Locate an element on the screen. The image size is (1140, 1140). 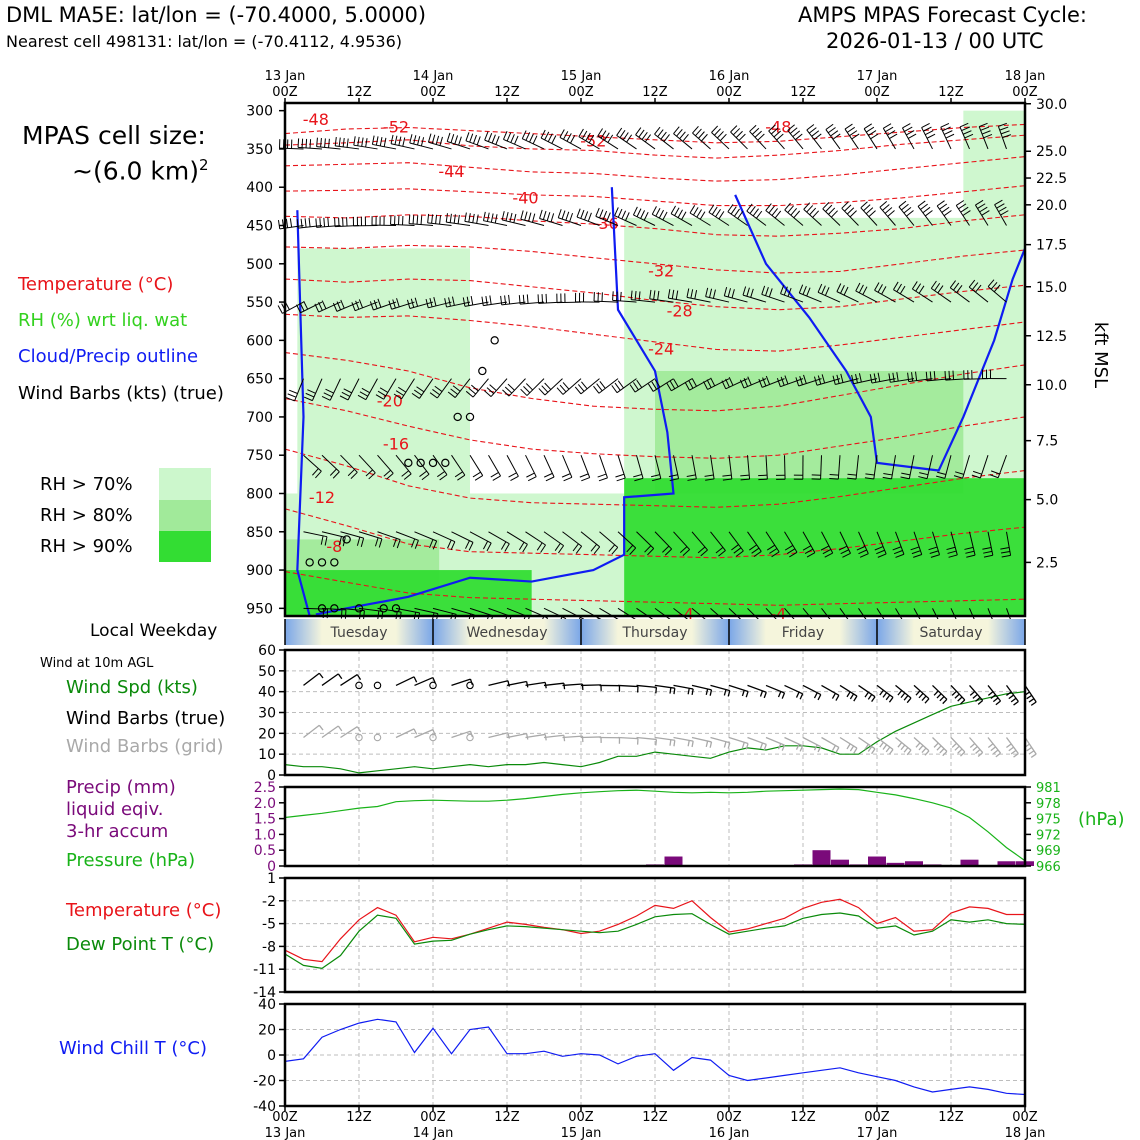
bottom-hour-label: 00Z is located at coordinates (581, 1117).